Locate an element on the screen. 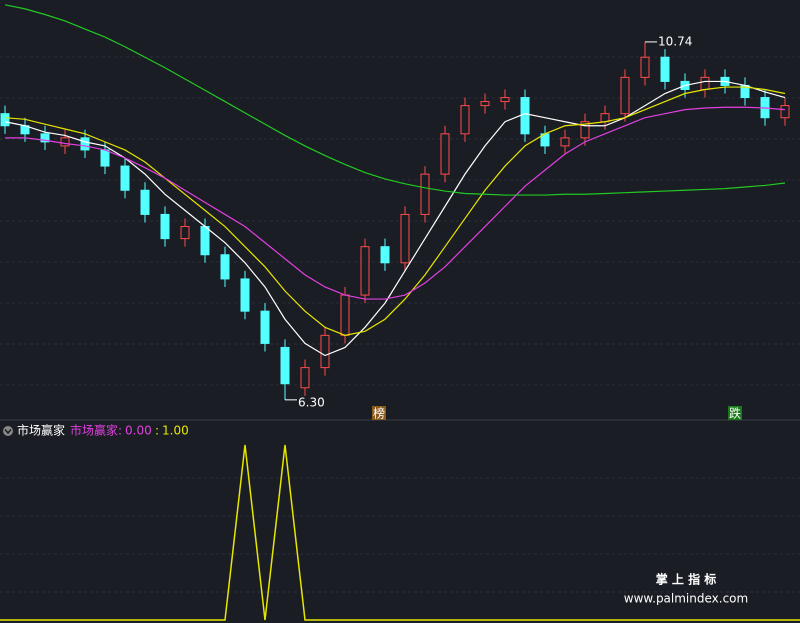 Image resolution: width=800 pixels, height=623 pixels. watermark-title: 掌 上 指 标 is located at coordinates (686, 579).